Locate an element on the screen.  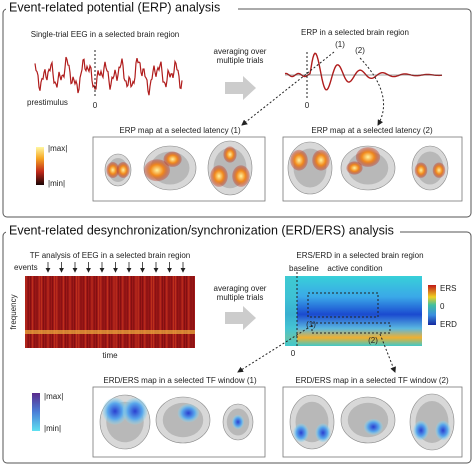
events-label: events is located at coordinates (26, 267).